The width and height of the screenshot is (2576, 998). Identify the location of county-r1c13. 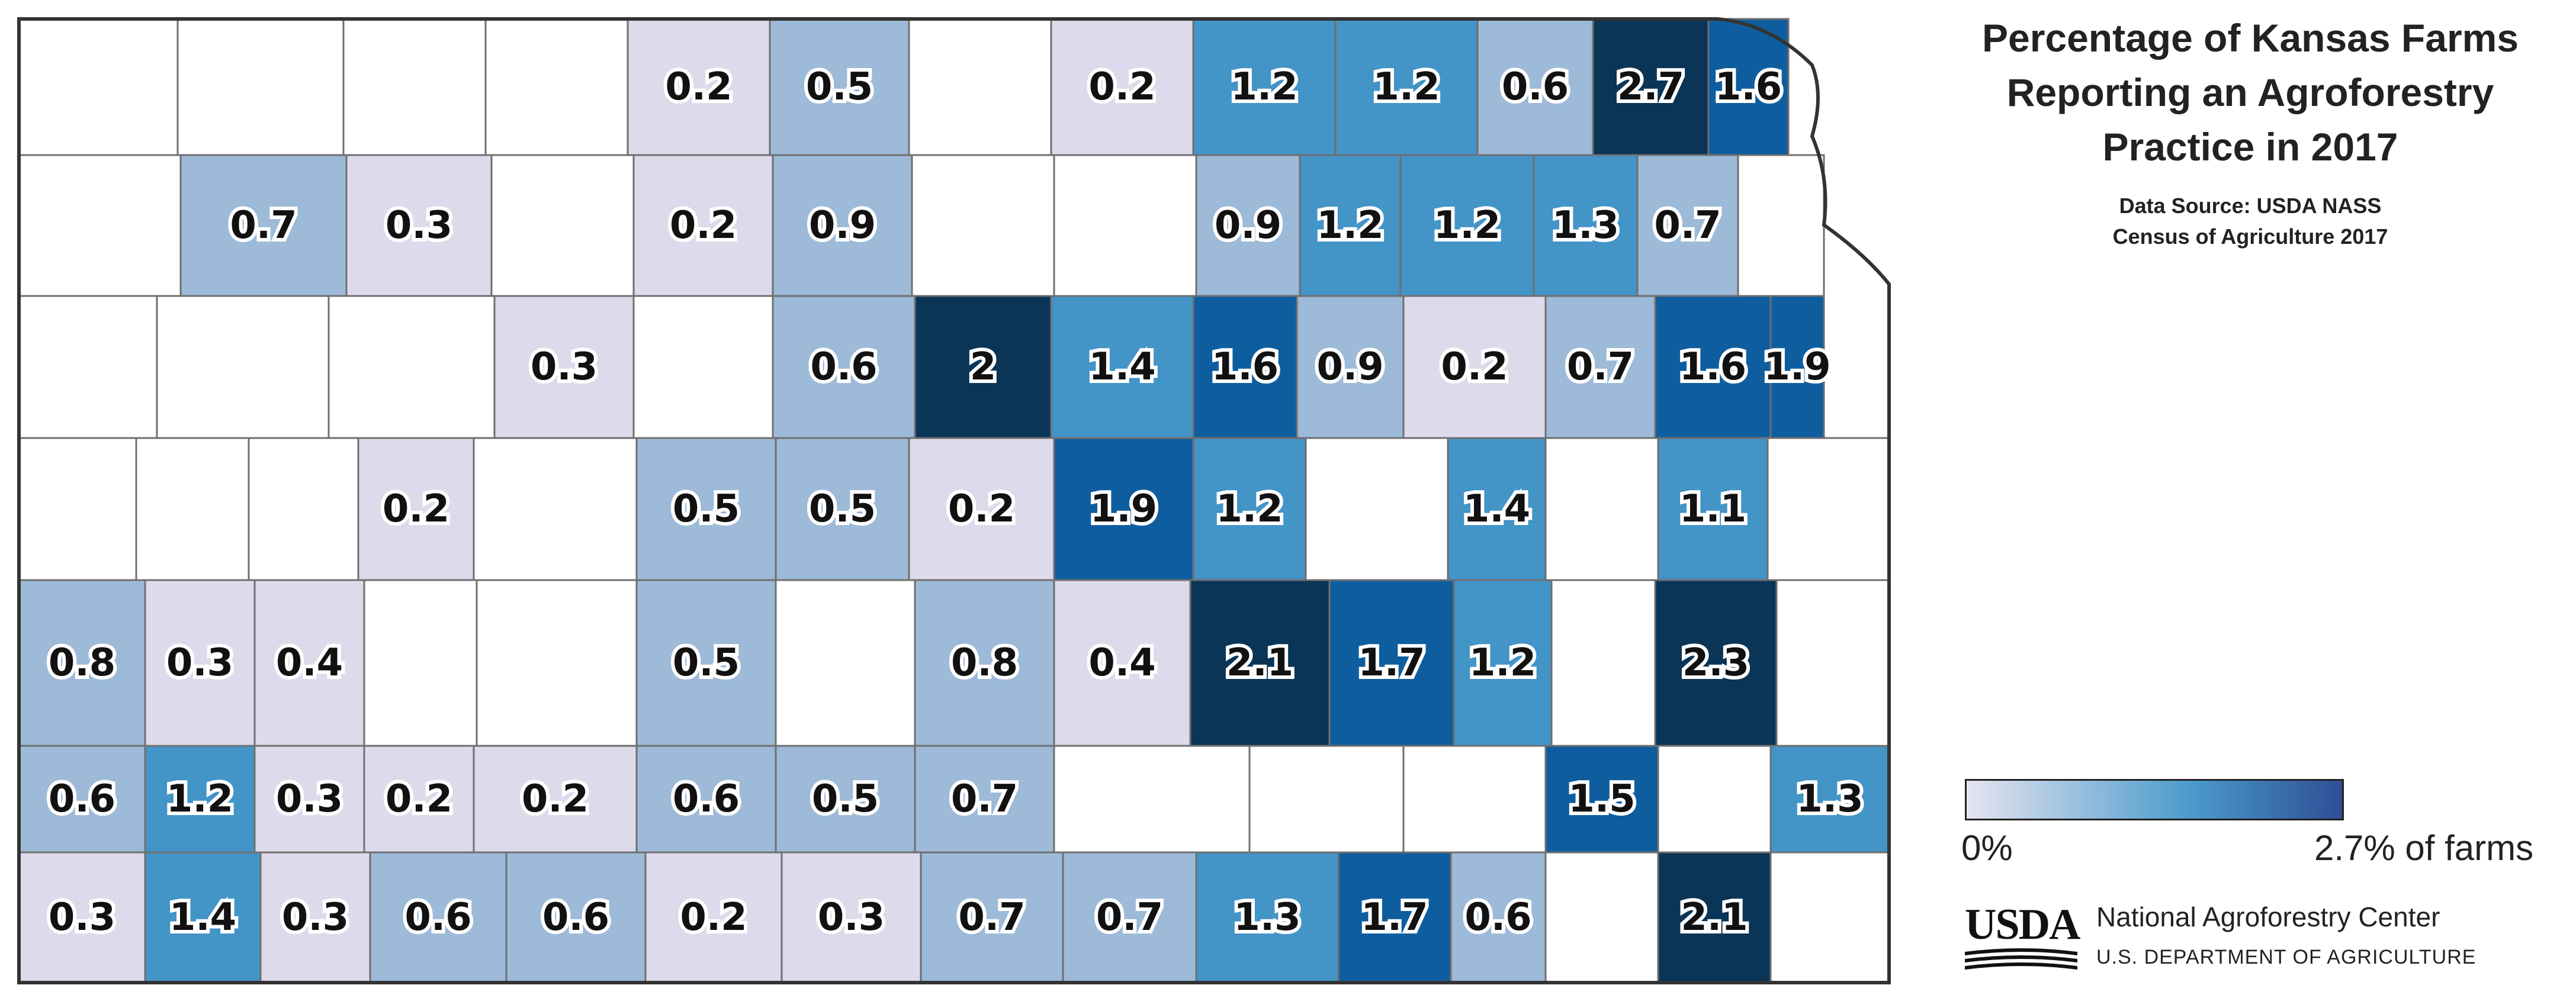
(1748, 87).